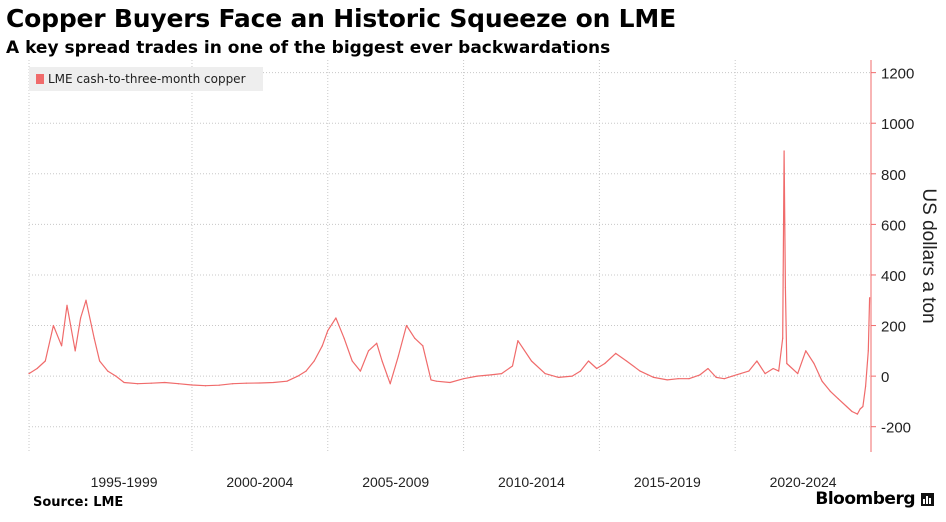 Image resolution: width=946 pixels, height=522 pixels. Describe the element at coordinates (885, 377) in the screenshot. I see `y-tick-label: 0` at that location.